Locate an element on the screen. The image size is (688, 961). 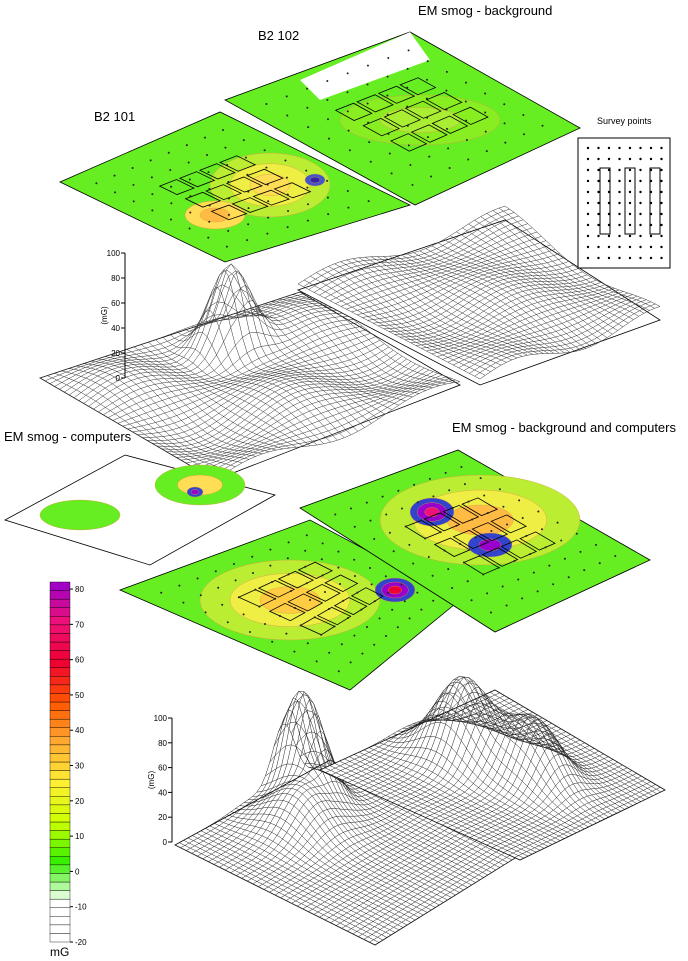
contour-blob is located at coordinates (432, 512).